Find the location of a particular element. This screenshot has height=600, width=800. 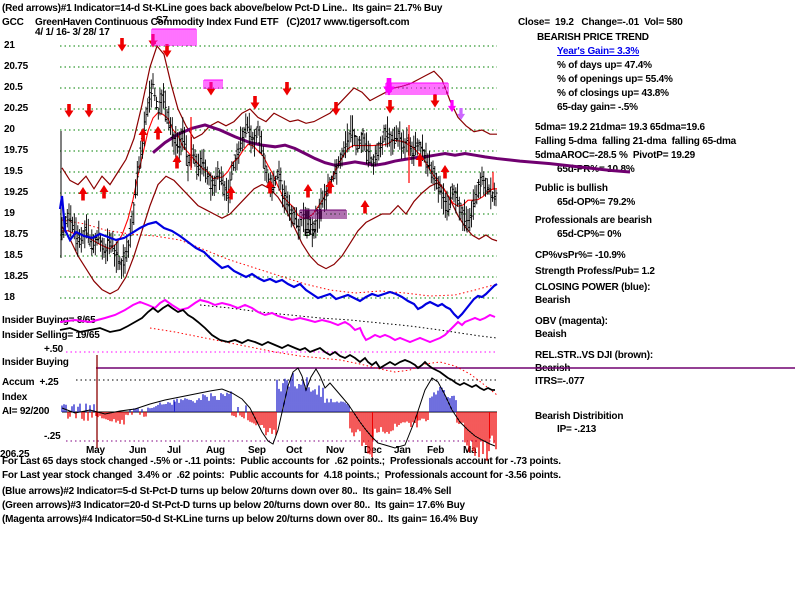

quote-close-info: Close= 19.2 Change=-.01 Vol= 580 is located at coordinates (600, 22).